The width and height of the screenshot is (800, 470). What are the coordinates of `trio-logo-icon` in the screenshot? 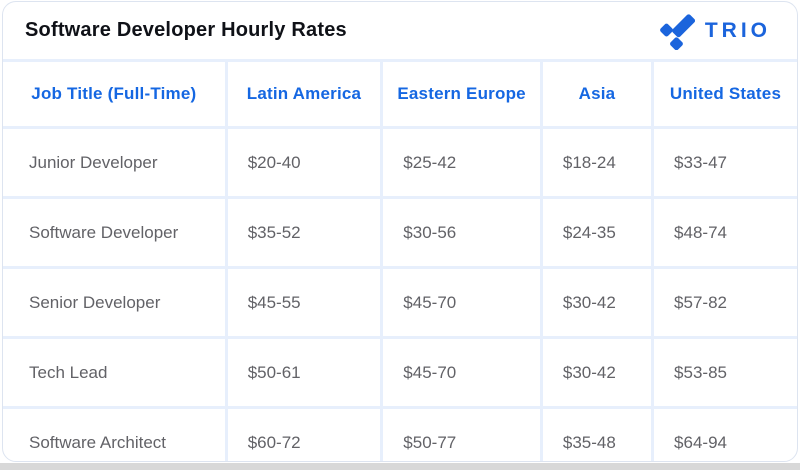 It's located at (677, 31).